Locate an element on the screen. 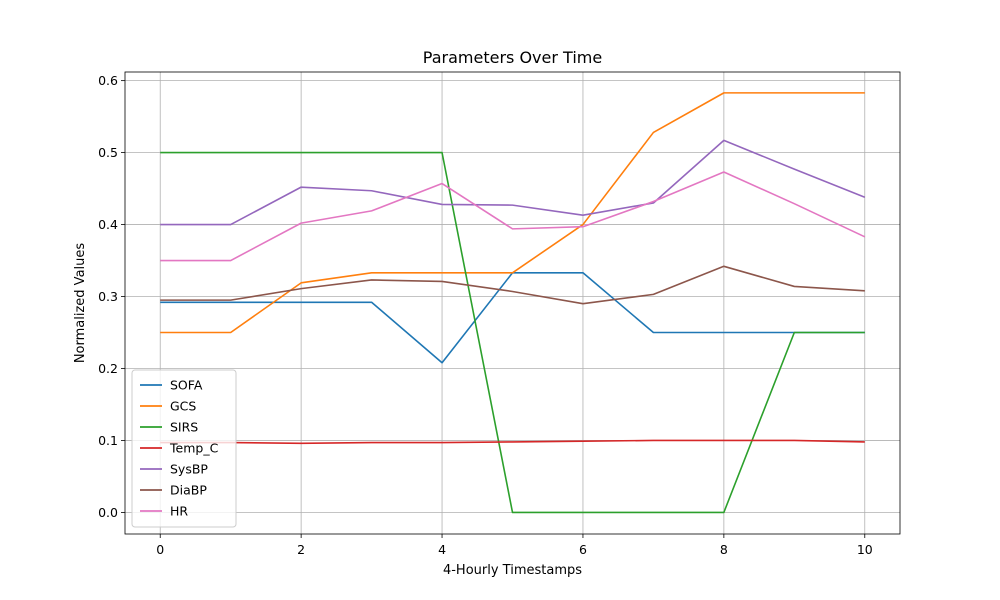 This screenshot has width=1000, height=600. series-line-temp-c is located at coordinates (512, 442).